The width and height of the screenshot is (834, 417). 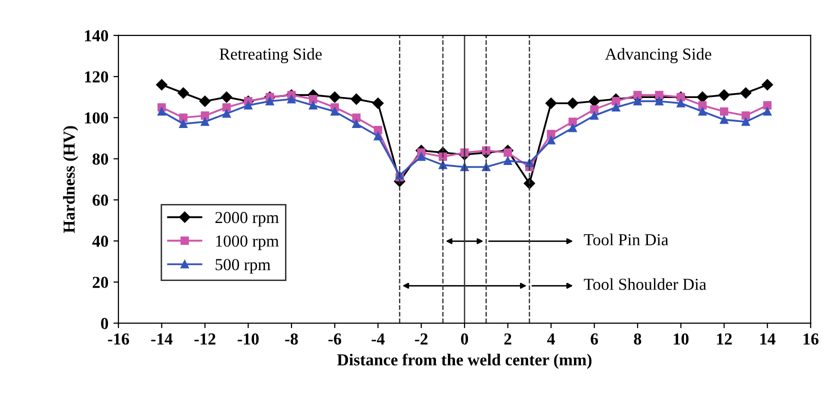 I want to click on x-tick-label: 0, so click(x=464, y=339).